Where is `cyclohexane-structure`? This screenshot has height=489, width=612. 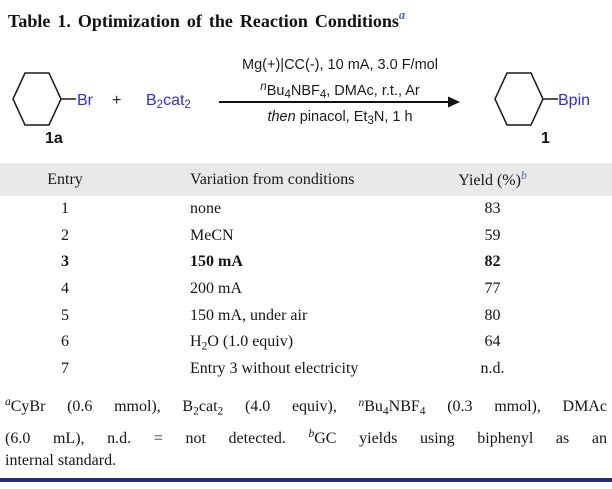 cyclohexane-structure is located at coordinates (44, 99).